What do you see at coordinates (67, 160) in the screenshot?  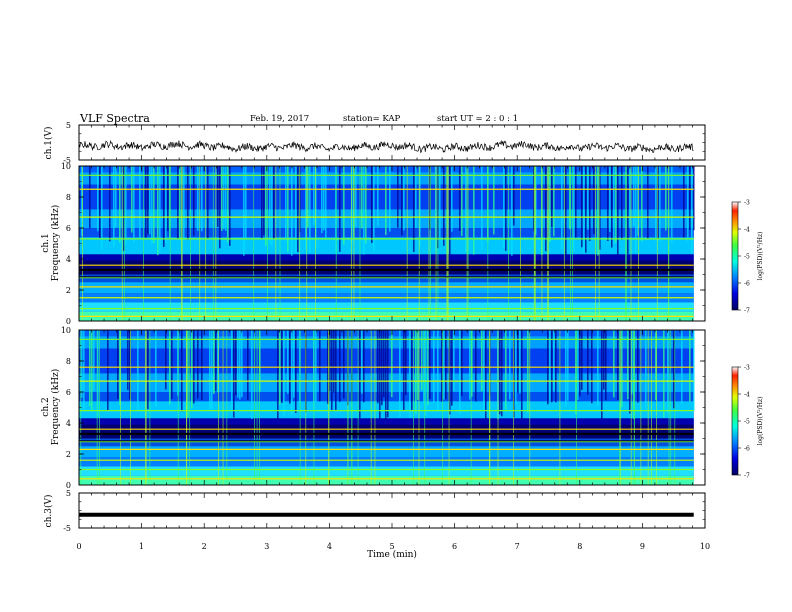 I see `y-tick-label: -5` at bounding box center [67, 160].